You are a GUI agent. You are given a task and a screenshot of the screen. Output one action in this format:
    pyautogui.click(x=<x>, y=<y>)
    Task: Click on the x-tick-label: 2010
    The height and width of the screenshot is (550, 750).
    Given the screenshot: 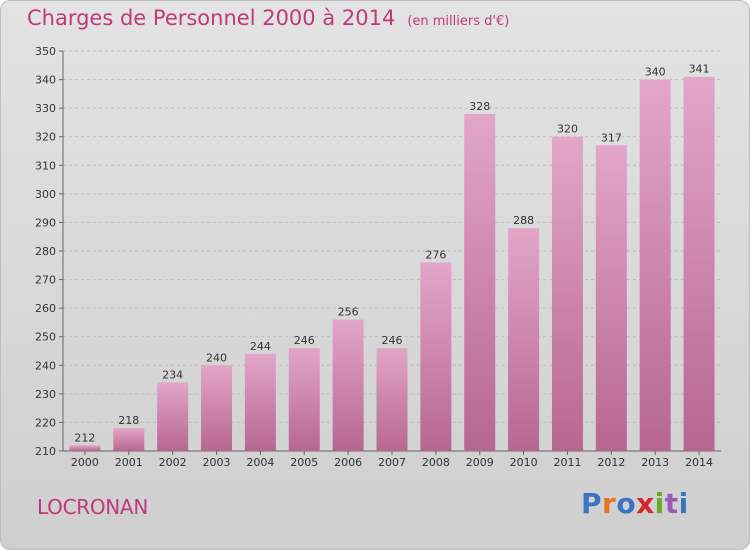 What is the action you would take?
    pyautogui.click(x=524, y=462)
    